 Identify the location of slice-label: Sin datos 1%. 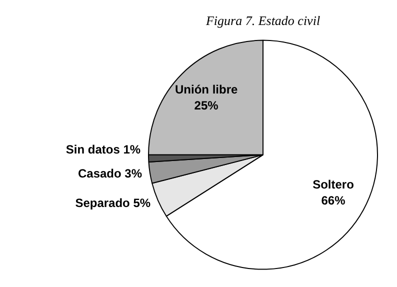
(103, 149).